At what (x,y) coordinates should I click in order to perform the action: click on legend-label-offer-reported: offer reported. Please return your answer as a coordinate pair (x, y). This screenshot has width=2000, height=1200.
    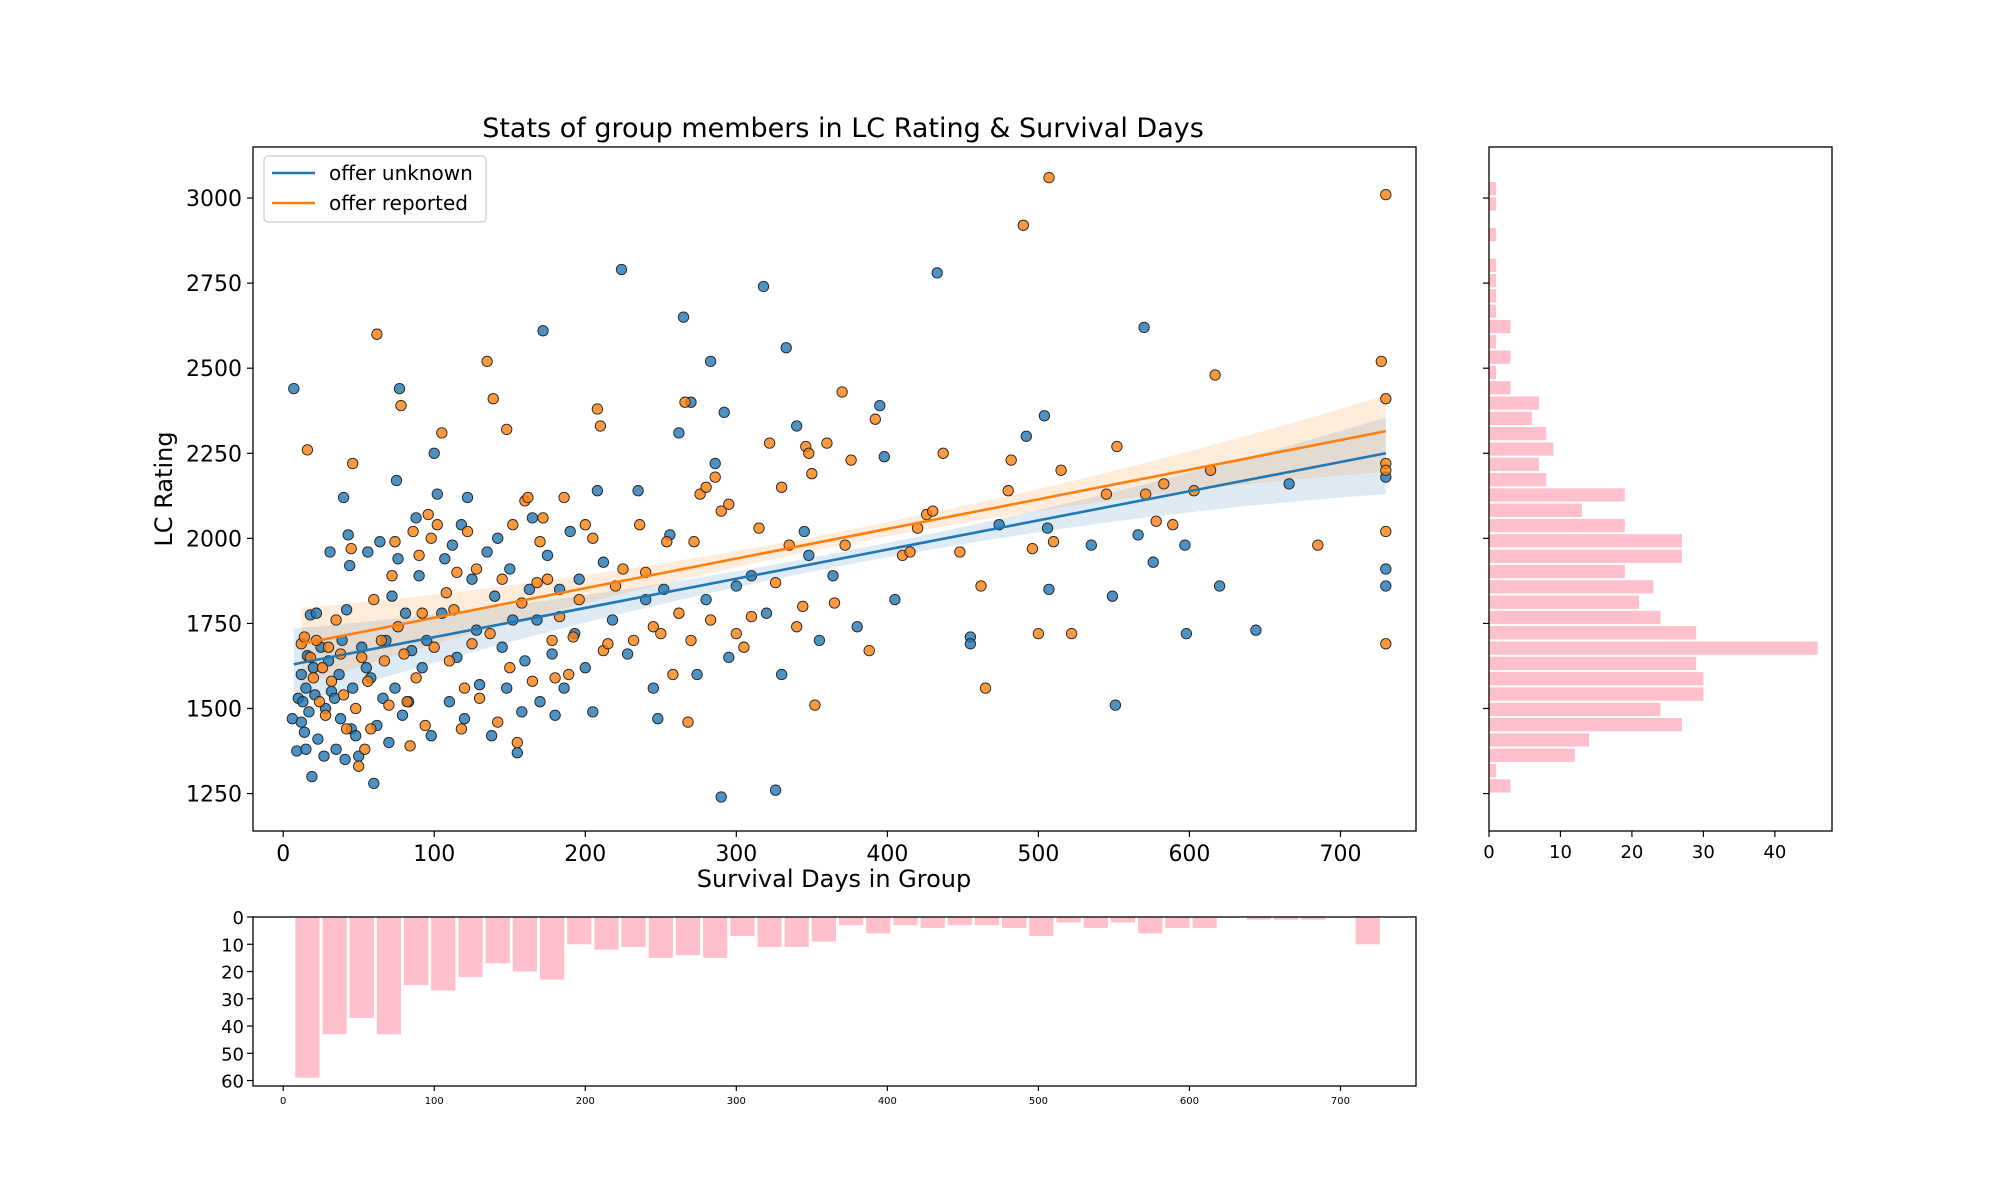
    Looking at the image, I should click on (398, 203).